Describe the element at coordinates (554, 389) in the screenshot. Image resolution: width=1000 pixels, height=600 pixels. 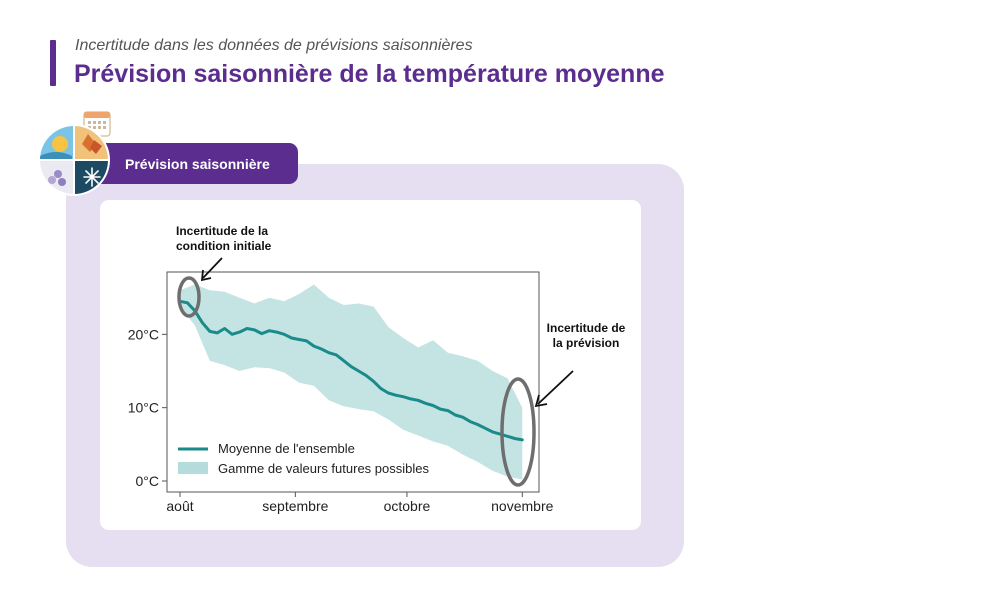
I see `forecast-arrow` at that location.